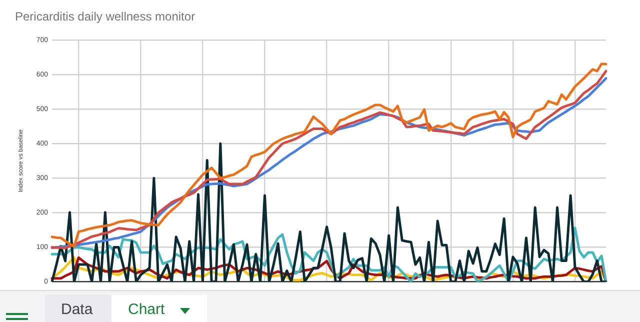 This screenshot has width=640, height=322. Describe the element at coordinates (159, 308) in the screenshot. I see `text: Chart` at that location.